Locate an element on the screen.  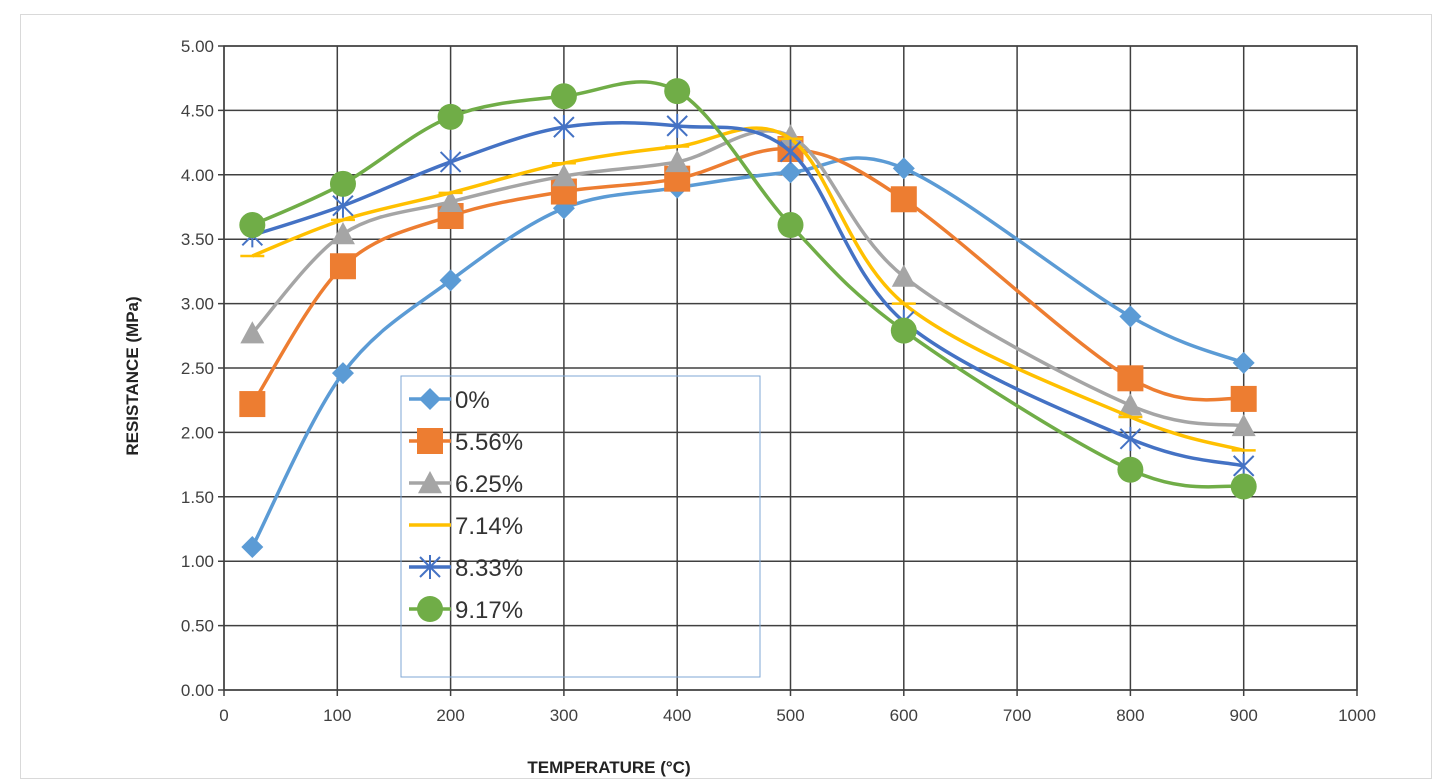
y-tick-label: 3.00 is located at coordinates (197, 304).